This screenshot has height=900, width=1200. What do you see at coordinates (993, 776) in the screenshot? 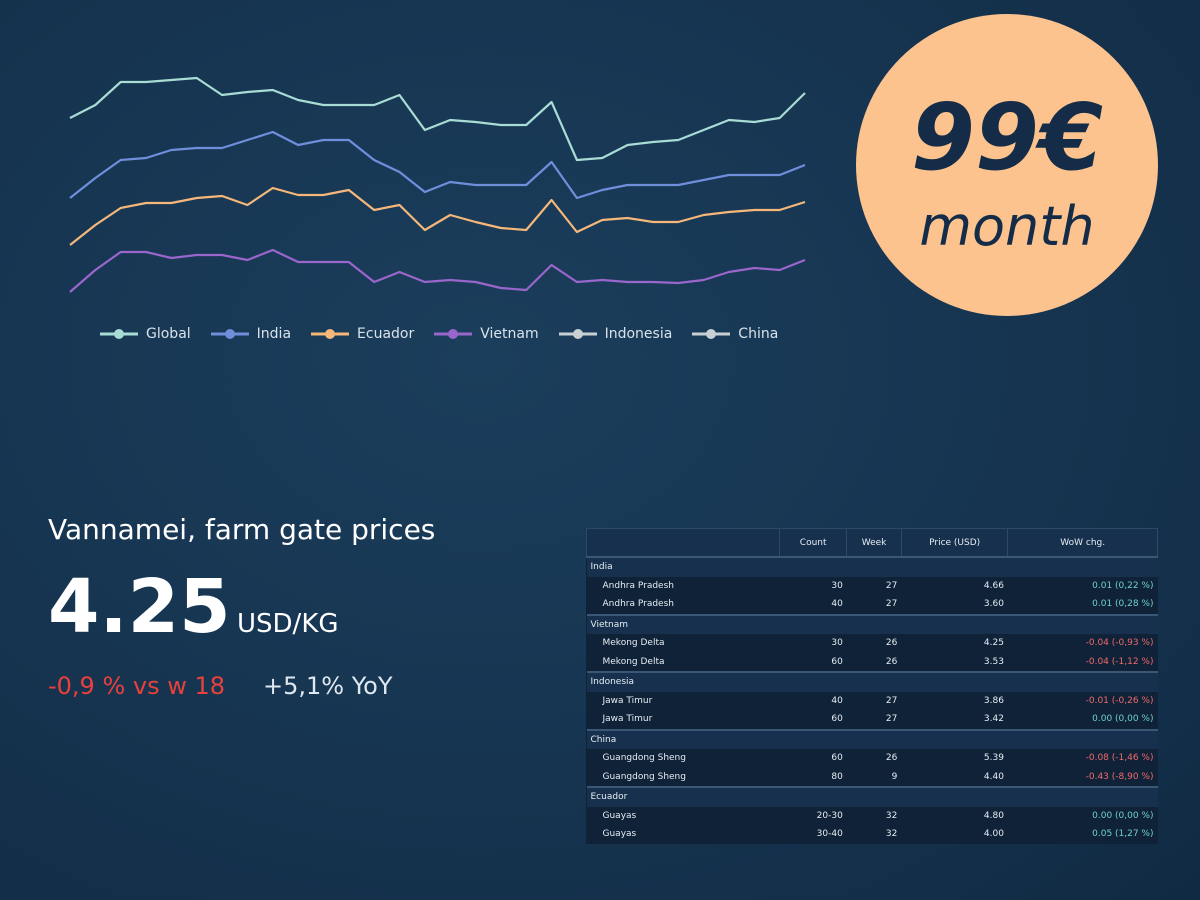
I see `table-cell: 4.40` at bounding box center [993, 776].